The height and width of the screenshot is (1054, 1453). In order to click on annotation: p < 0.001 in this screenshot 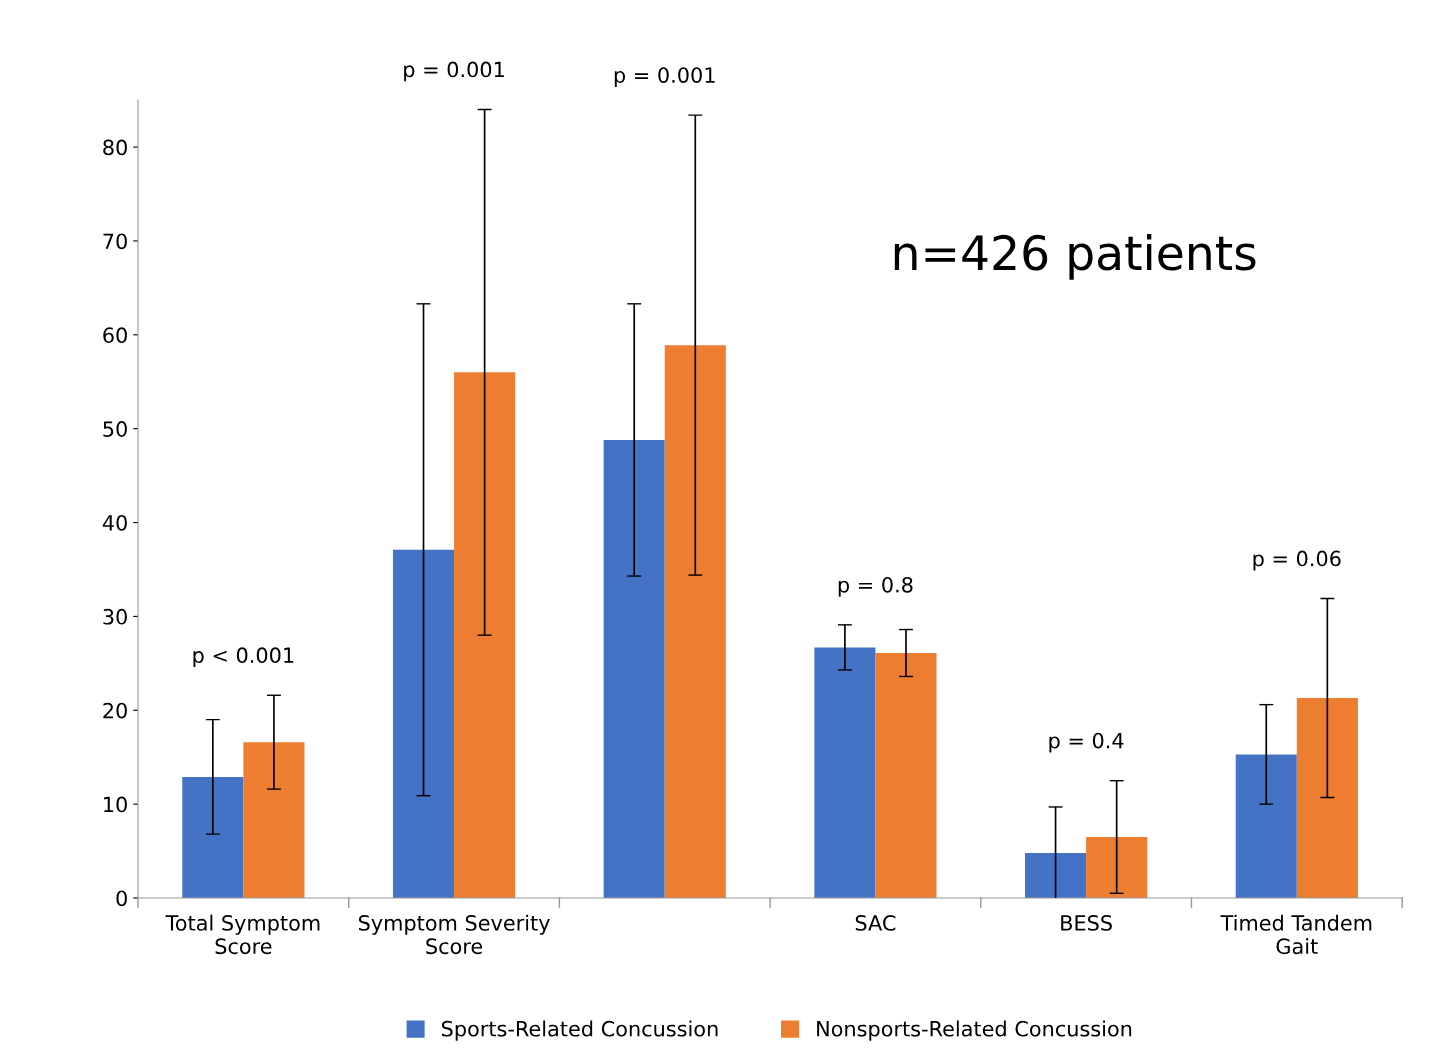, I will do `click(243, 657)`.